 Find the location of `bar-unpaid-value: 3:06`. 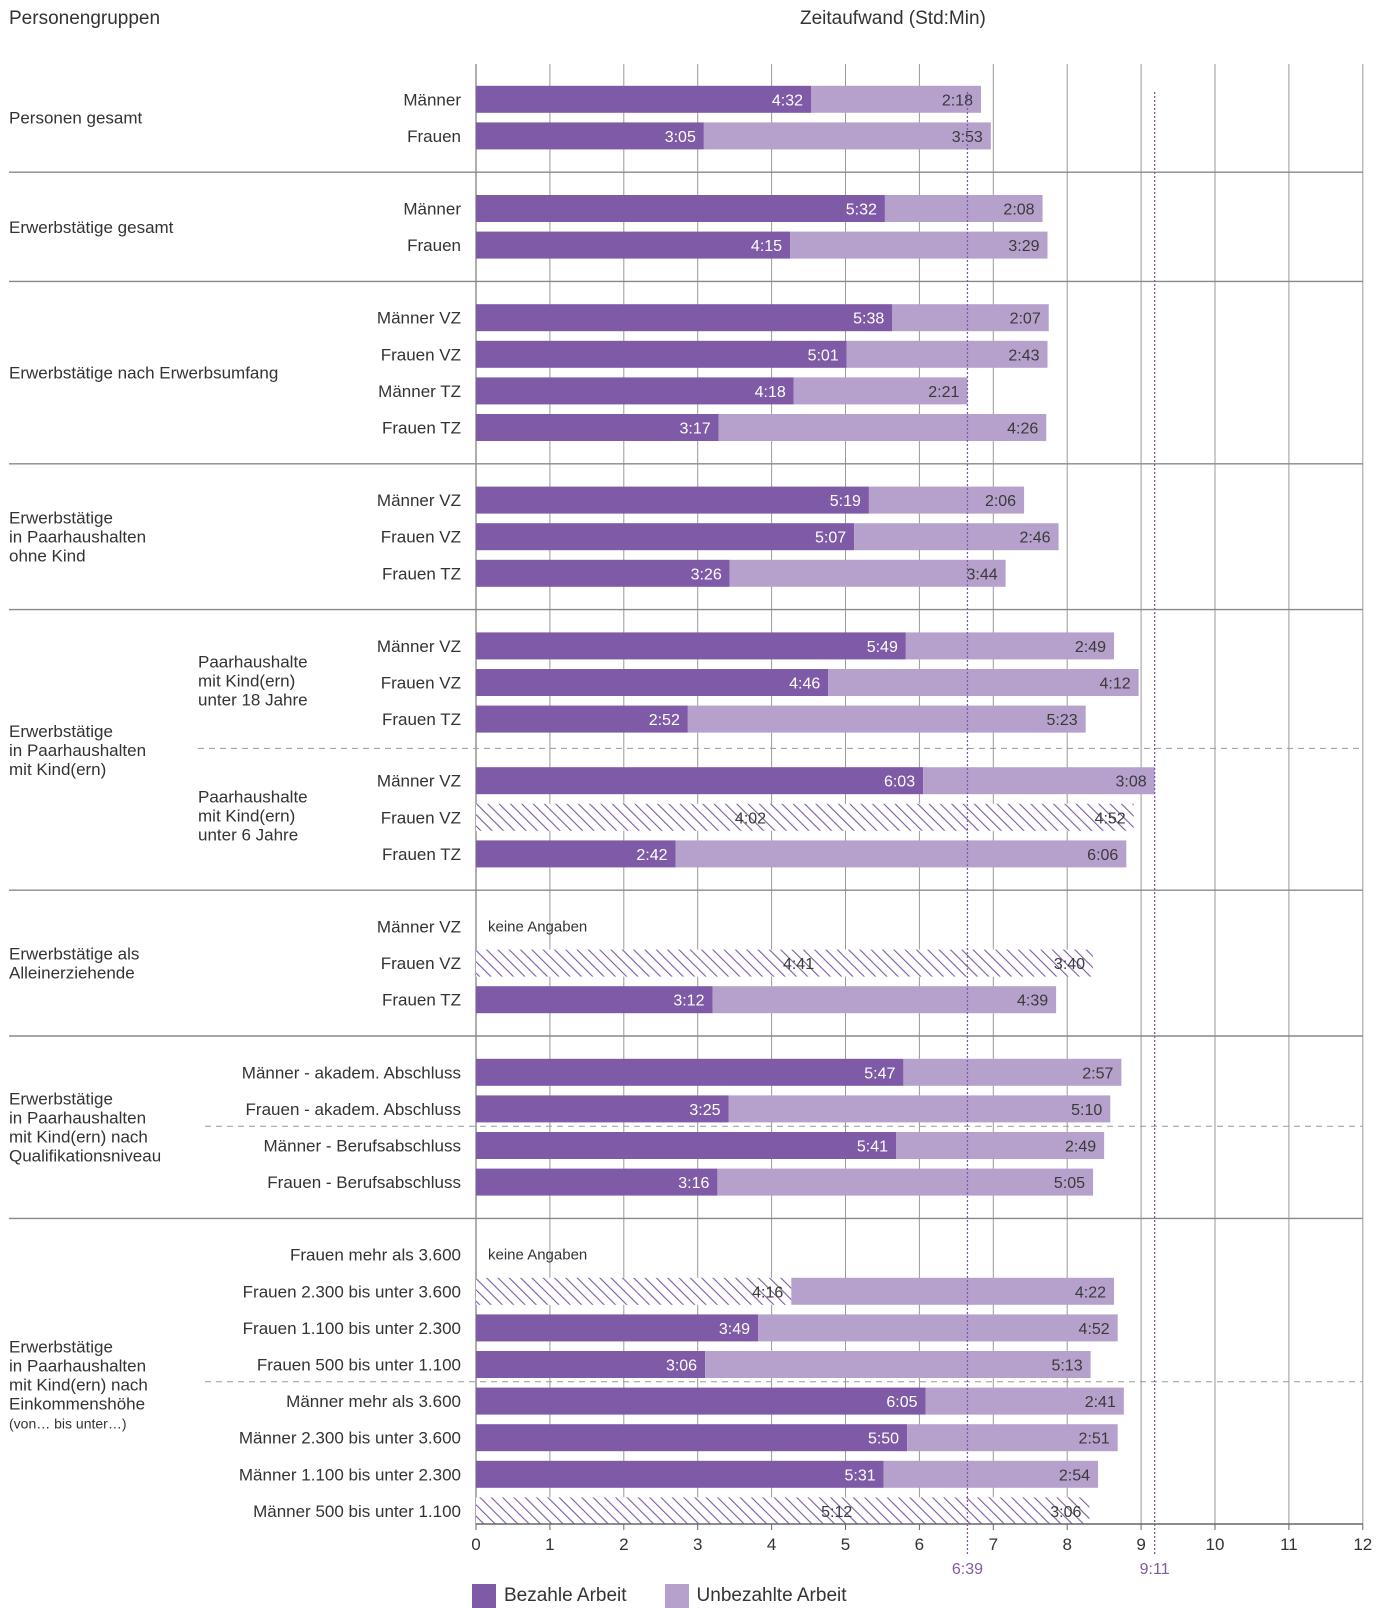

bar-unpaid-value: 3:06 is located at coordinates (1065, 1512).